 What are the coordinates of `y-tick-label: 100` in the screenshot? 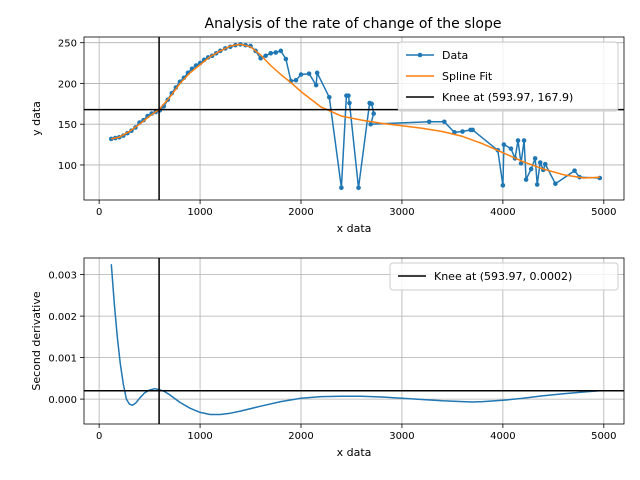 It's located at (67, 166).